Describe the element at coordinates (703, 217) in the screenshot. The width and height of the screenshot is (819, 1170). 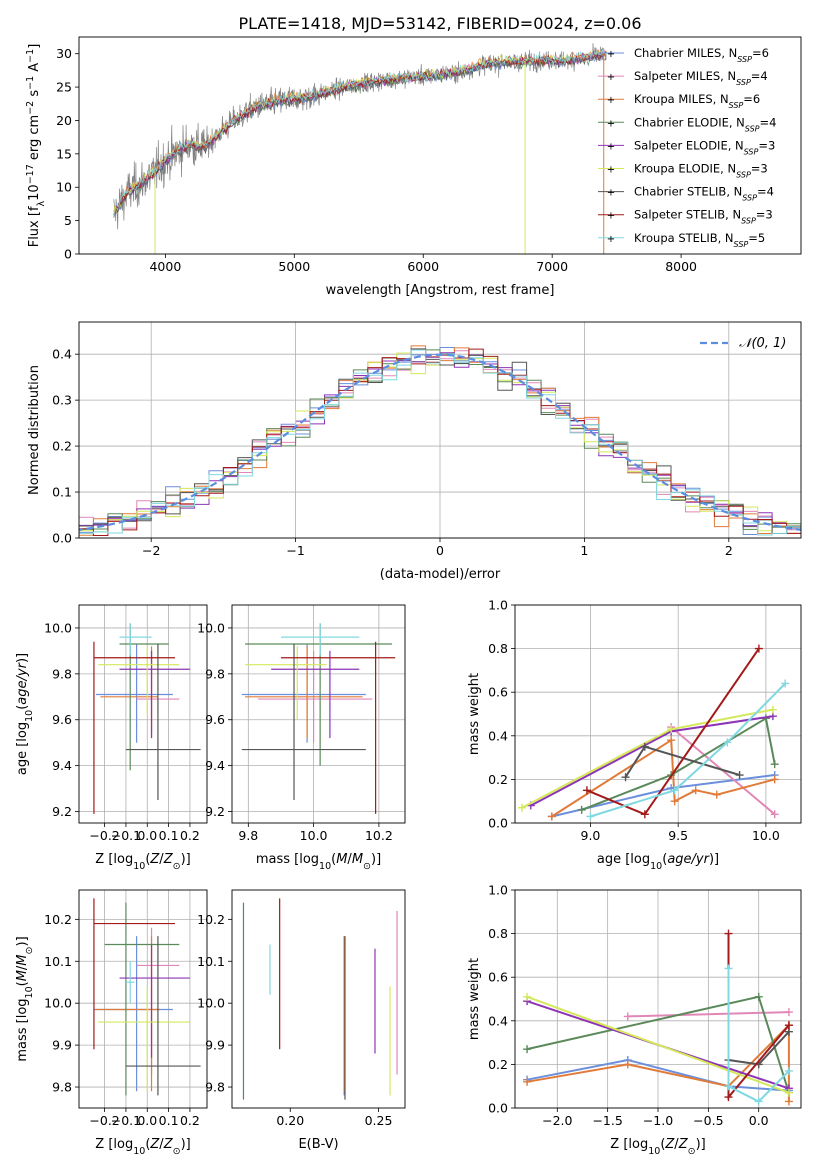
I see `legend-entry: Salpeter STELIB, NSSP=3` at that location.